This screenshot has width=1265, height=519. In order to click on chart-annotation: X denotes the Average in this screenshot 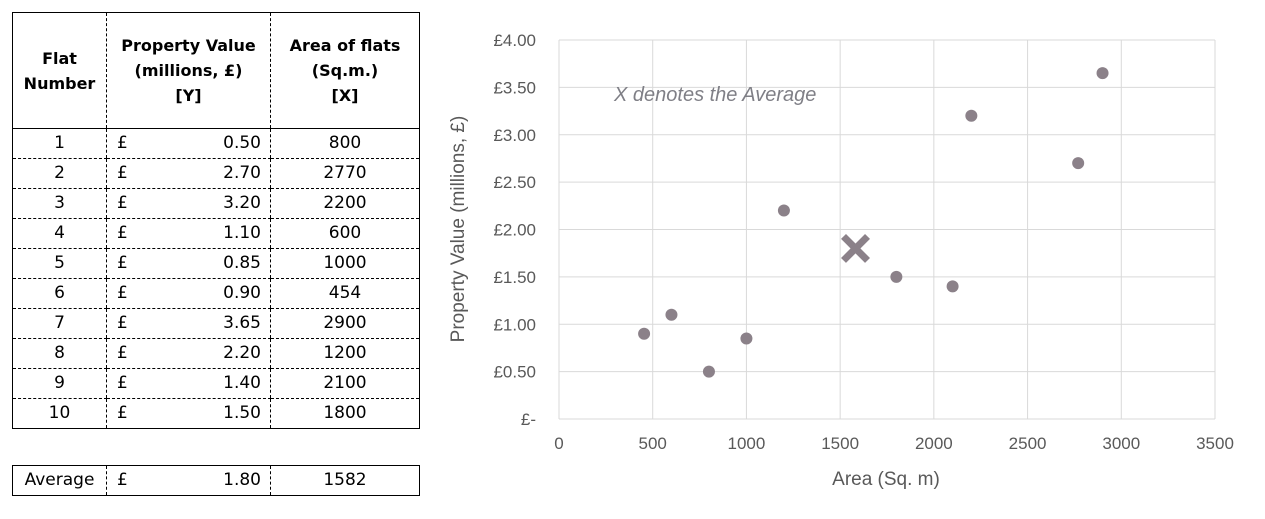, I will do `click(714, 95)`.